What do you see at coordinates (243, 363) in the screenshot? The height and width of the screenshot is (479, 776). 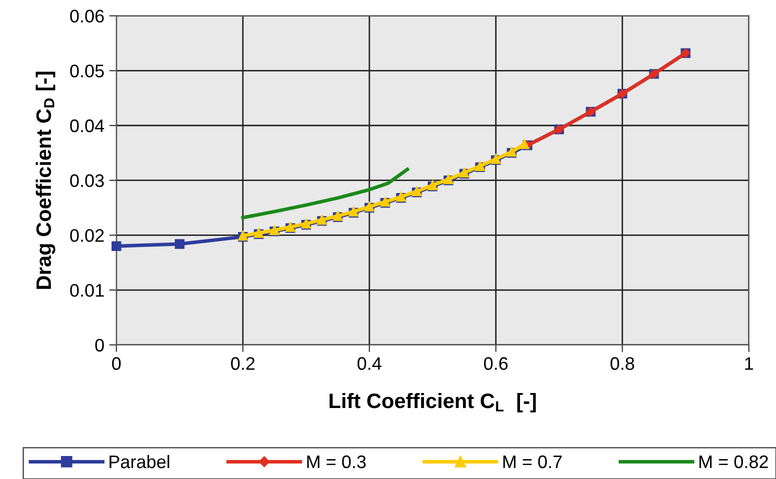 I see `x-tick-label: 0.2` at bounding box center [243, 363].